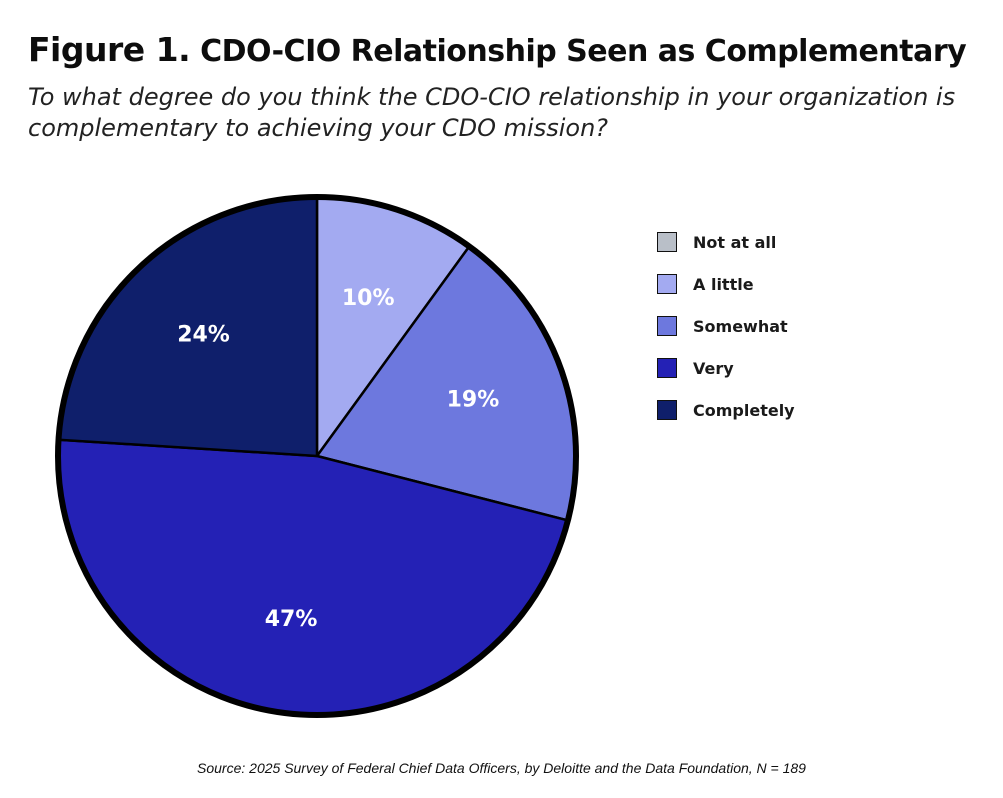 The width and height of the screenshot is (1003, 798). I want to click on legend-item: Not at all, so click(726, 242).